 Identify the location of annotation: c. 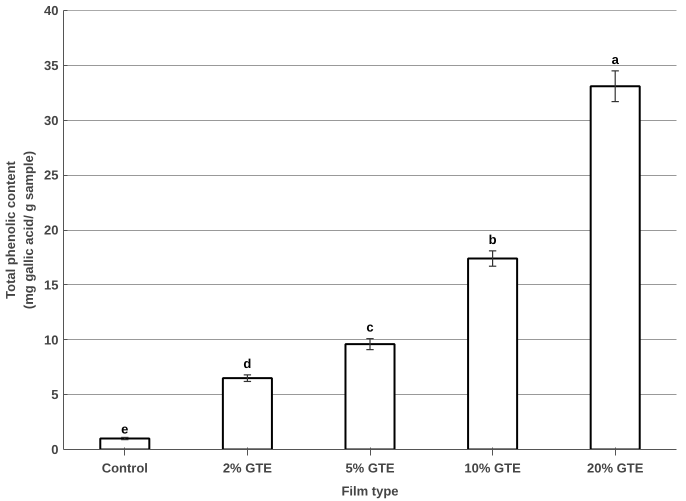
(370, 327).